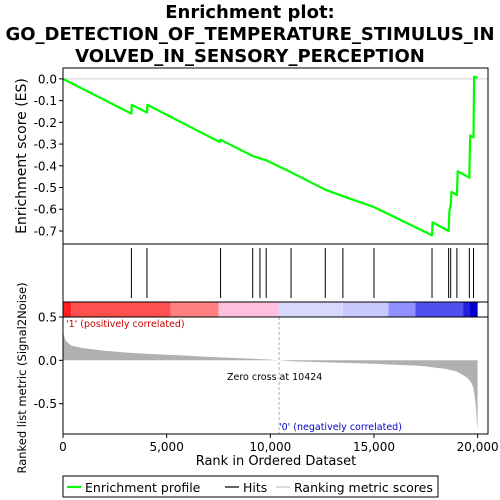  What do you see at coordinates (45, 166) in the screenshot?
I see `es-ytick-label-5: -0.4` at bounding box center [45, 166].